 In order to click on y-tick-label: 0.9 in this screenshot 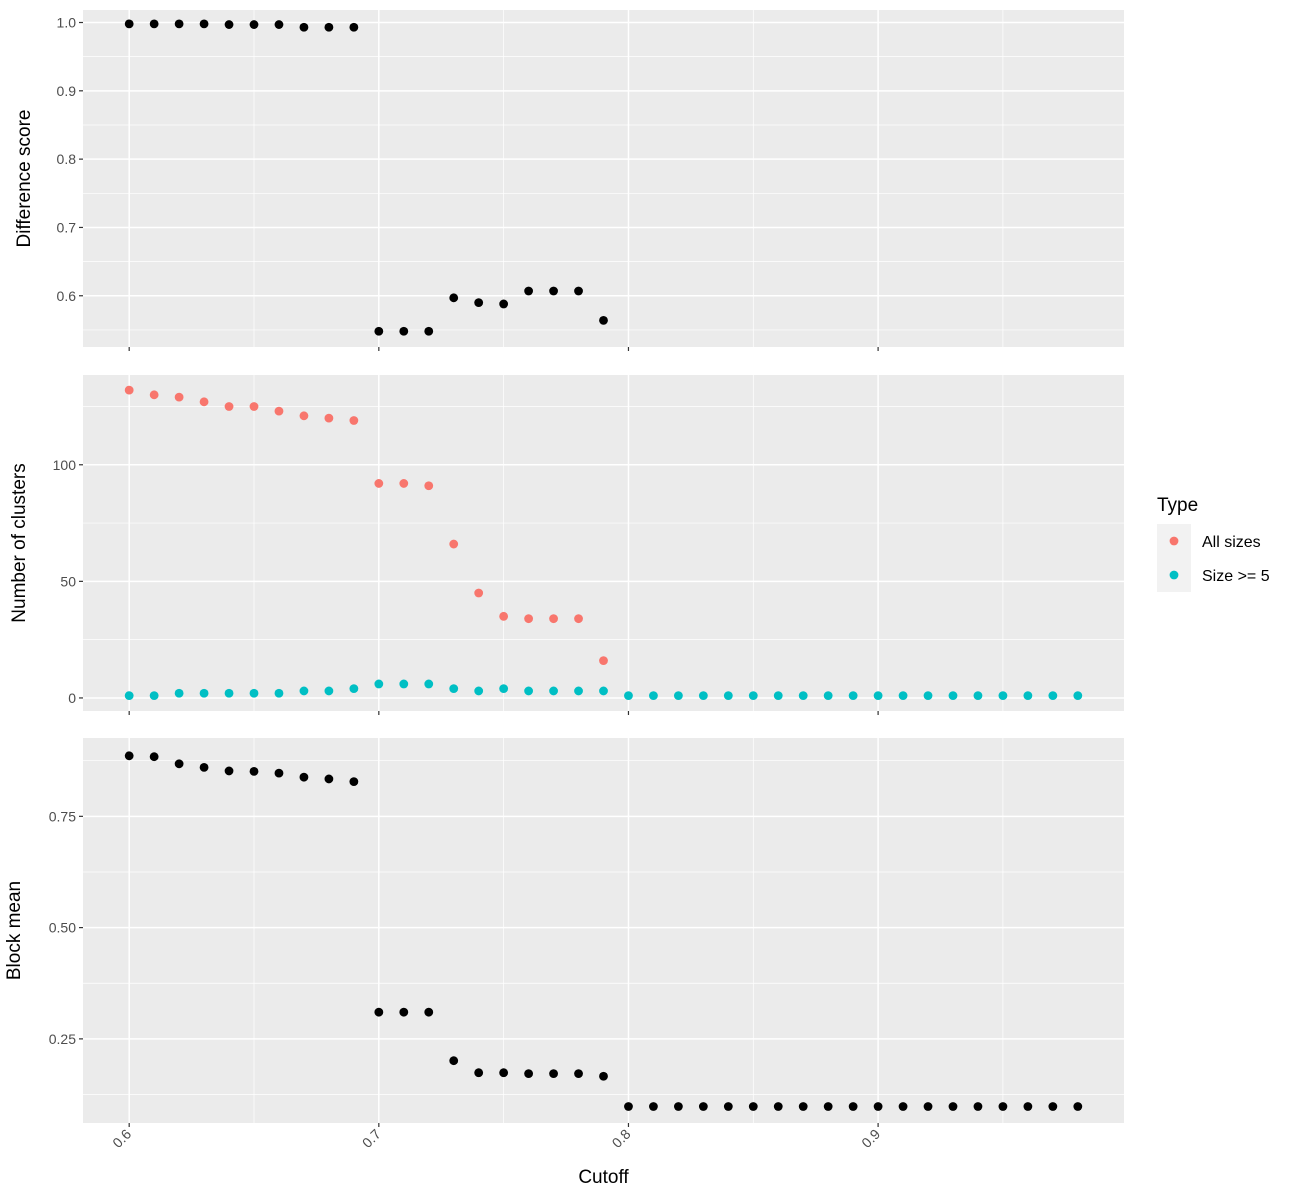, I will do `click(67, 91)`.